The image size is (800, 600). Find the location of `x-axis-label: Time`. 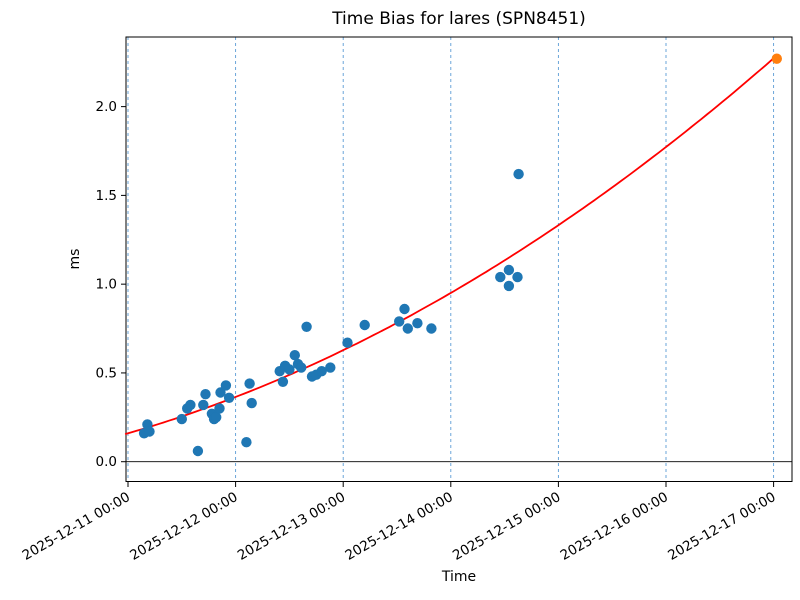

x-axis-label: Time is located at coordinates (459, 577).